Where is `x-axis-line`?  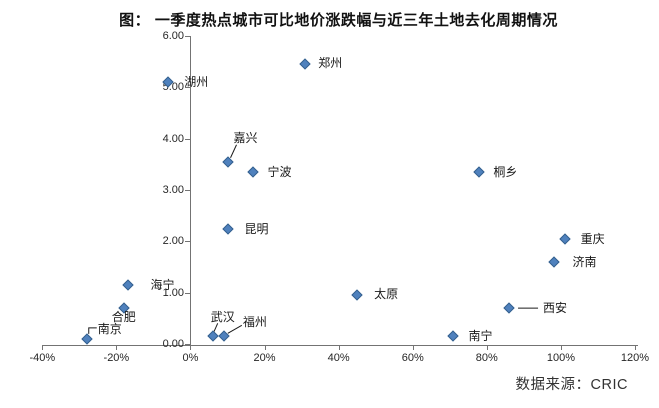
x-axis-line is located at coordinates (340, 345).